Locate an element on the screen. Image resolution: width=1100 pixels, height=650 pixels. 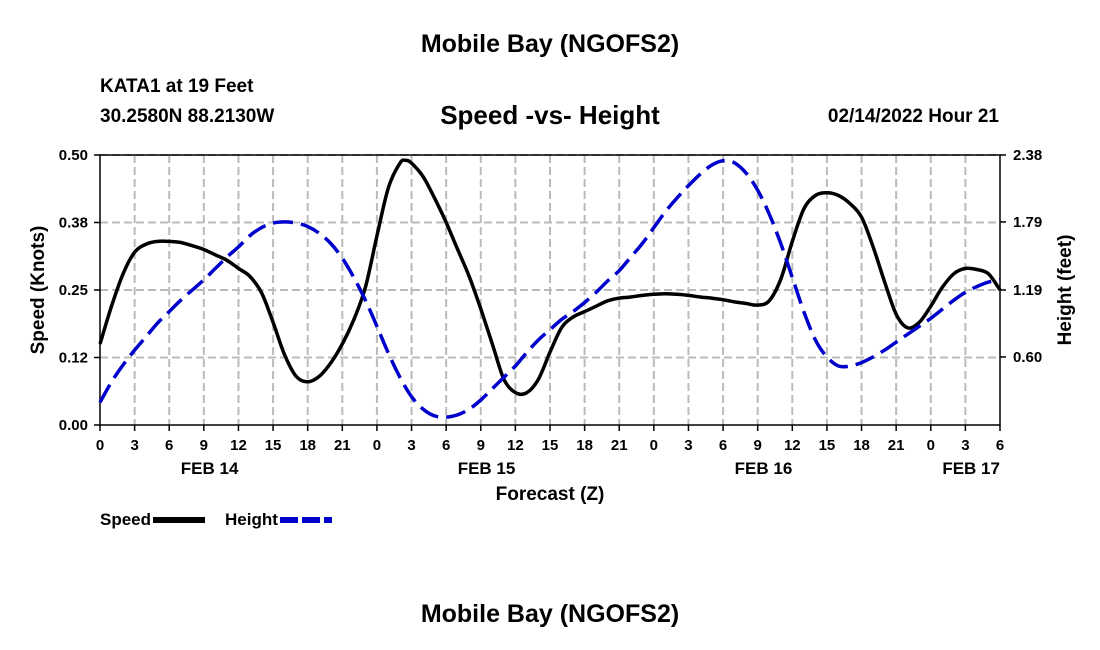
chart-legend: Speed Height is located at coordinates (226, 520).